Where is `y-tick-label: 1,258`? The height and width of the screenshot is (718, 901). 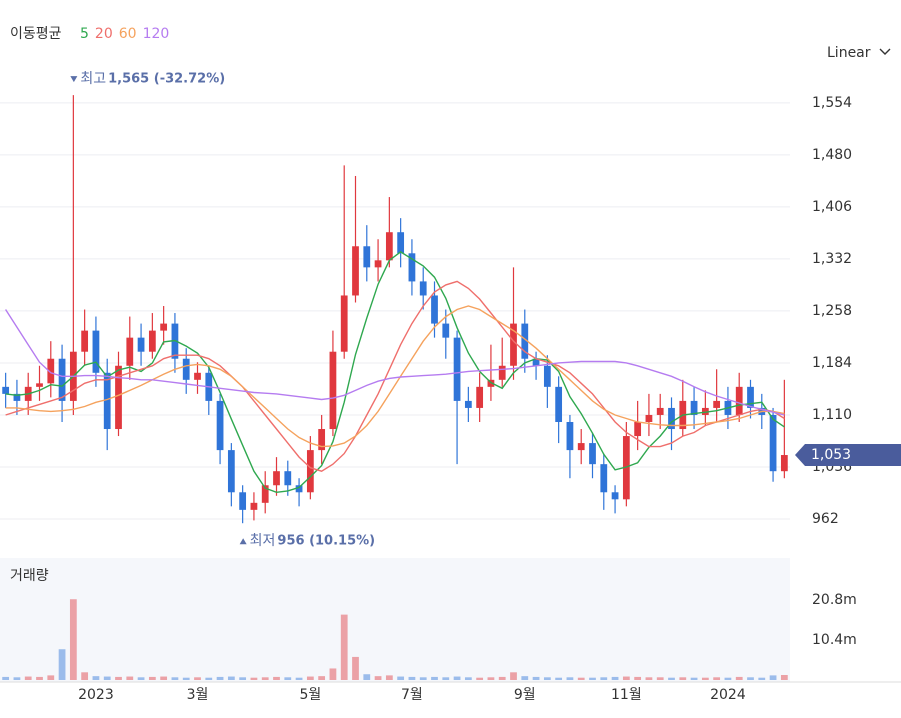 y-tick-label: 1,258 is located at coordinates (832, 311).